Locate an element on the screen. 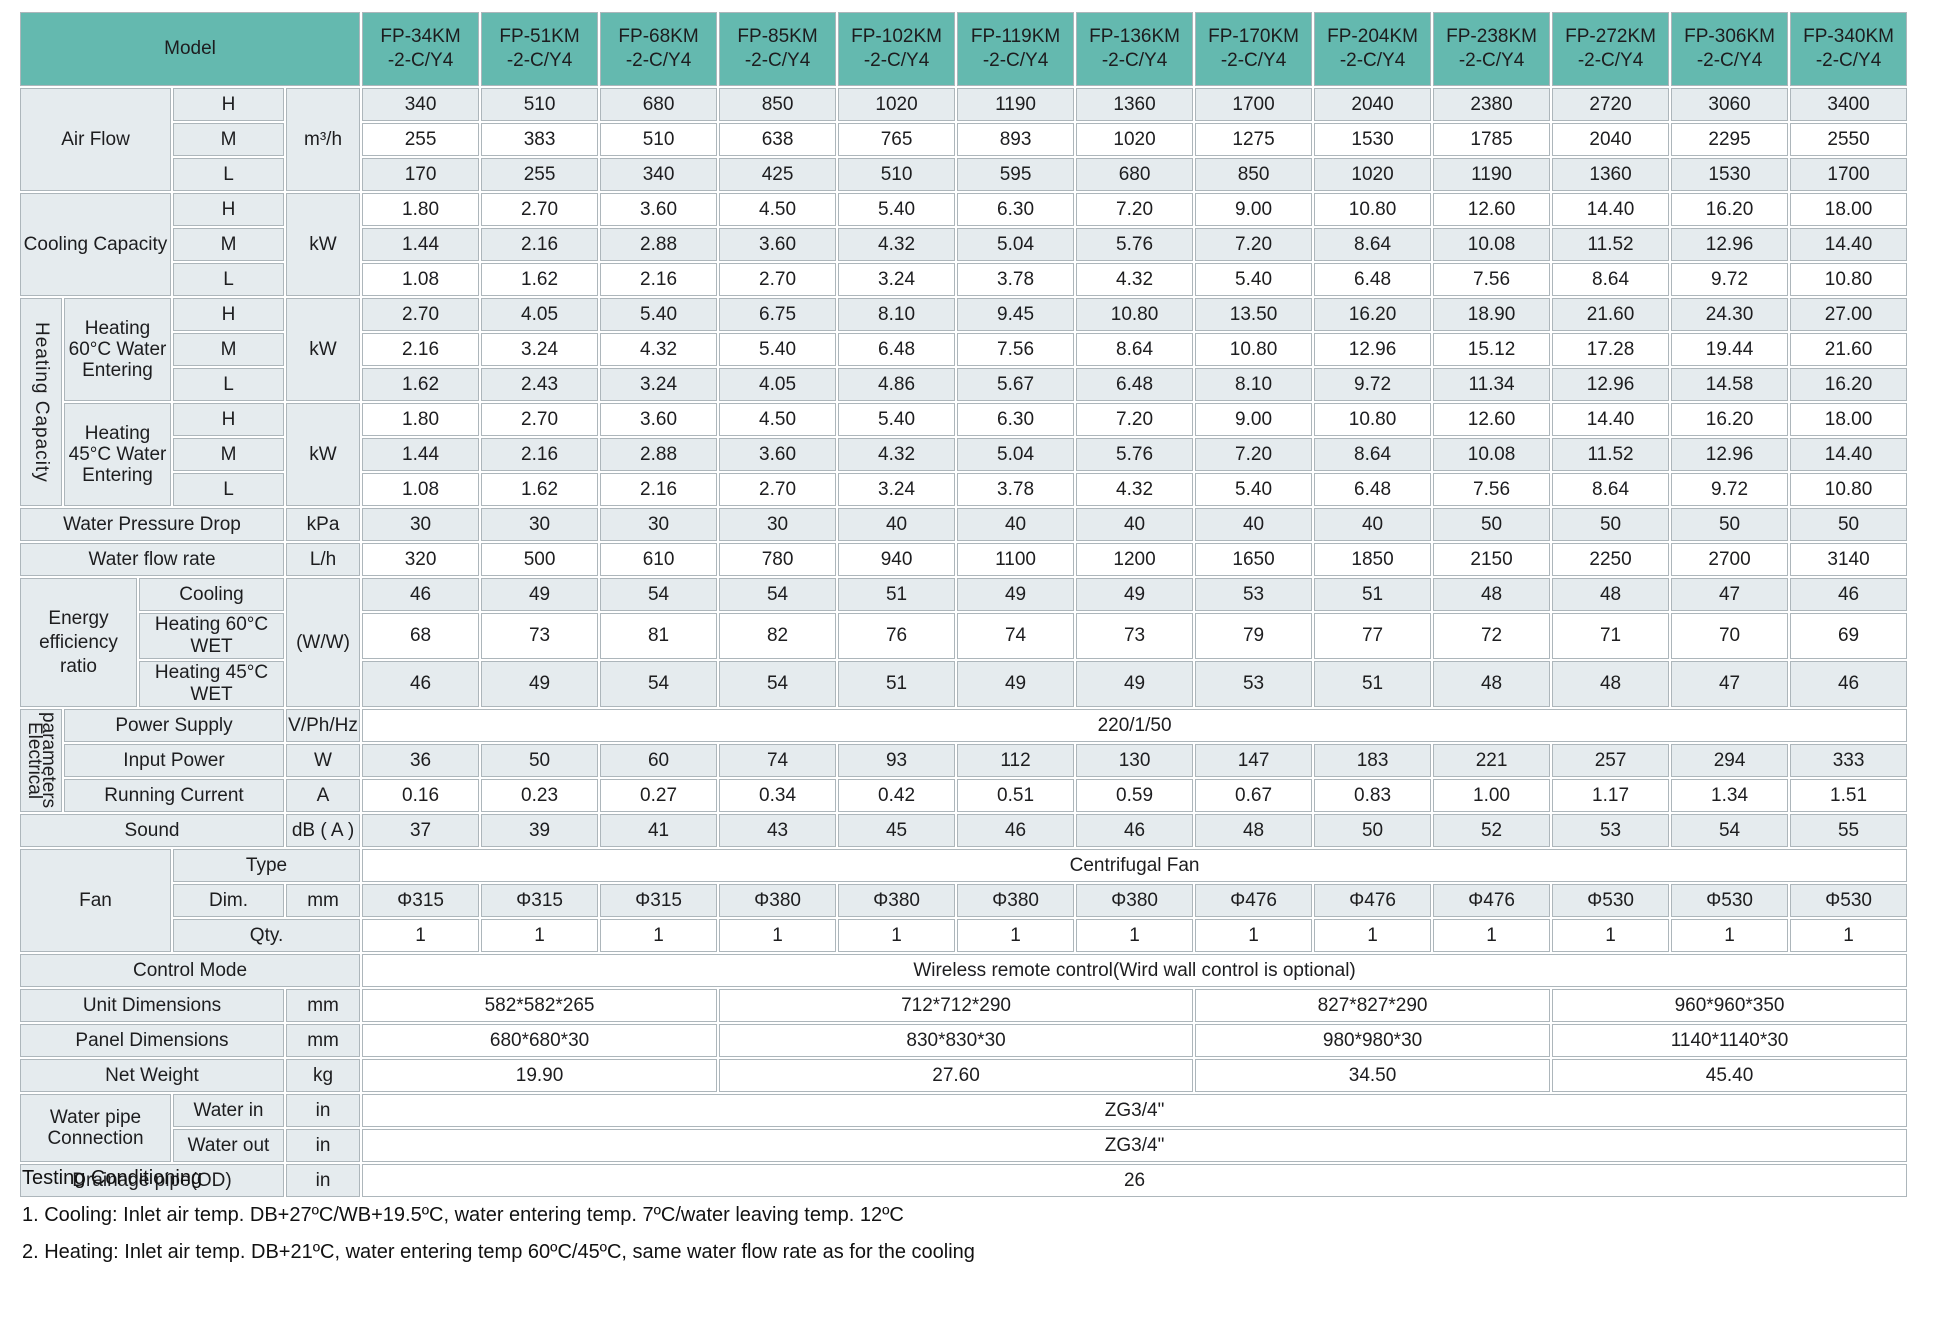 This screenshot has height=1320, width=1942. value-cell: 12.96 is located at coordinates (1611, 384).